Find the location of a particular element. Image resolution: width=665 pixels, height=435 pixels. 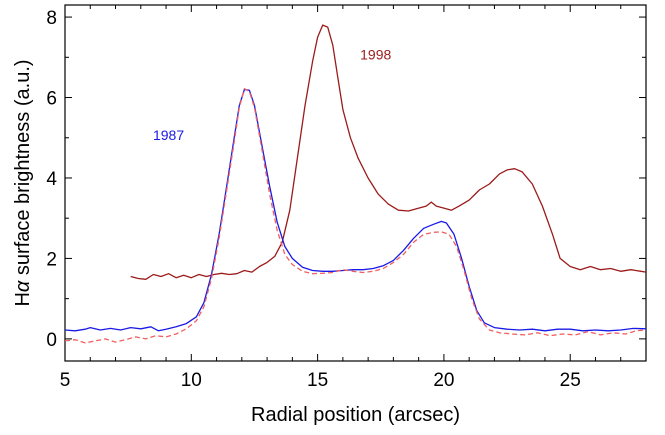

x-axis-title: Radial position (arcsec) is located at coordinates (355, 415).